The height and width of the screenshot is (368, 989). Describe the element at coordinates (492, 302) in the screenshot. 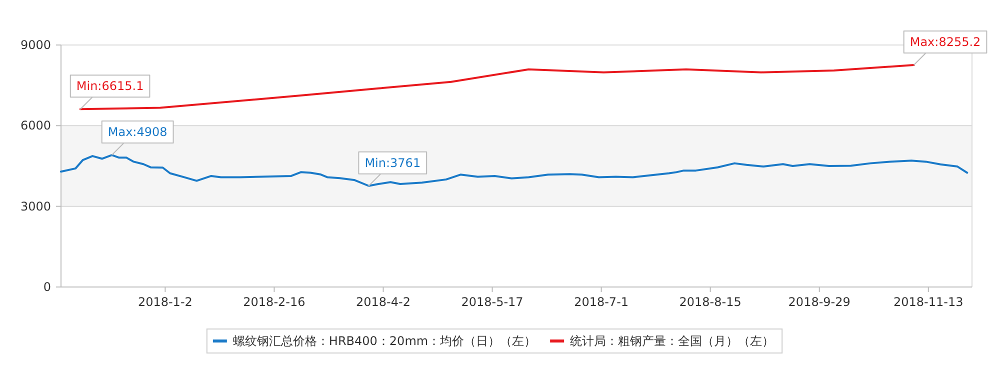

I see `x-tick-label: 2018-5-17` at that location.